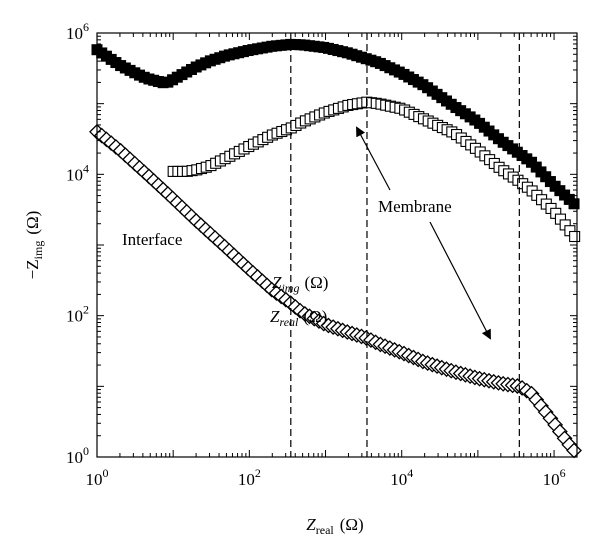 This screenshot has width=600, height=549. What do you see at coordinates (460, 280) in the screenshot?
I see `membrane-arrow-down` at bounding box center [460, 280].